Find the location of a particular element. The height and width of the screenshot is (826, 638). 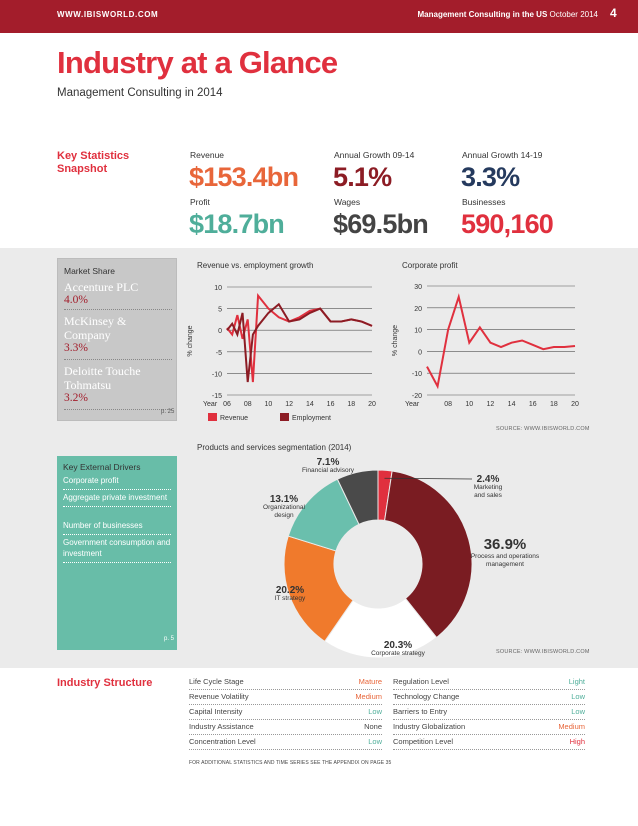

driver-item: Corporate profit is located at coordinates (117, 482).